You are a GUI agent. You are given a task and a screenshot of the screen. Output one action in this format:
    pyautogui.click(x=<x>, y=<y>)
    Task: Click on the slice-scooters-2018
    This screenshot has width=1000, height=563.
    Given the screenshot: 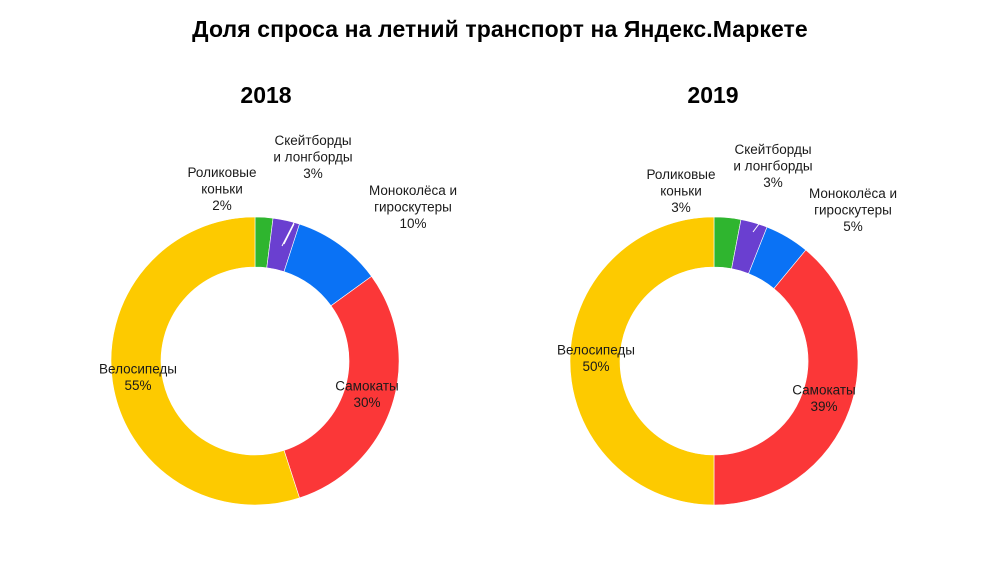 What is the action you would take?
    pyautogui.click(x=341, y=387)
    